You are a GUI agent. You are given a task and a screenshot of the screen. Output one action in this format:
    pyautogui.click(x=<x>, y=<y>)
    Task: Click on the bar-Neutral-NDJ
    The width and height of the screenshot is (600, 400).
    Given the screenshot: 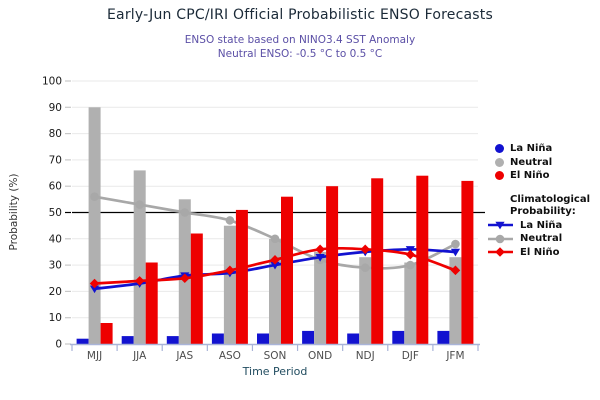 What is the action you would take?
    pyautogui.click(x=365, y=300)
    